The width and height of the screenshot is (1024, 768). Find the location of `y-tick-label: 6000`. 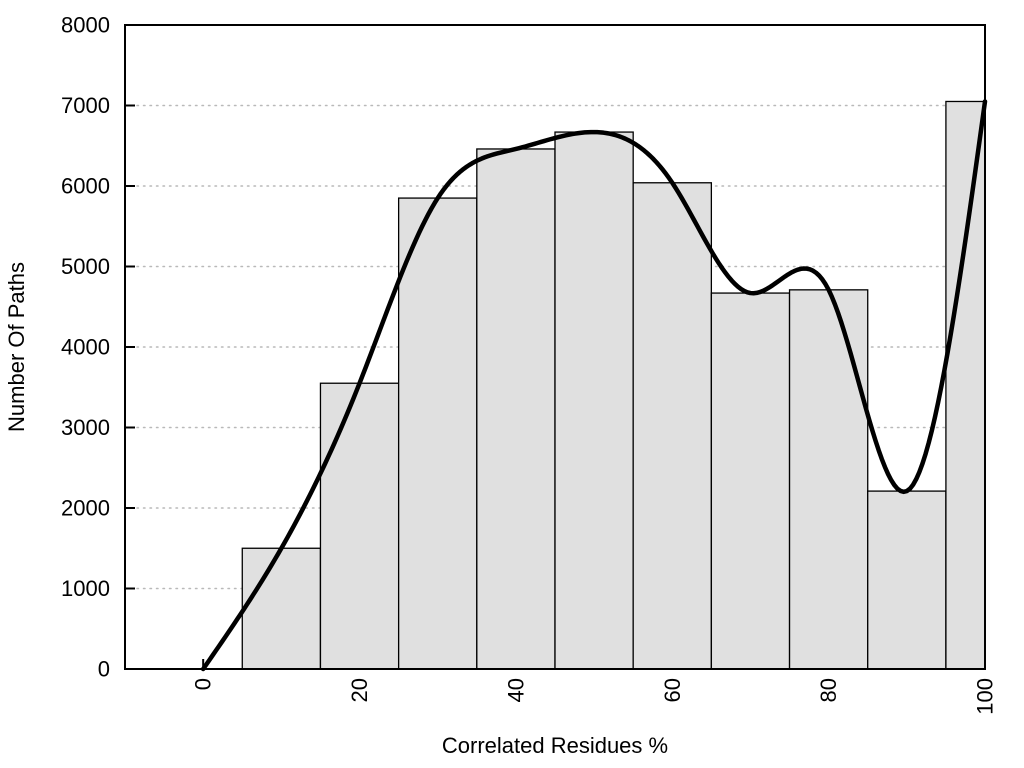

y-tick-label: 6000 is located at coordinates (85, 186).